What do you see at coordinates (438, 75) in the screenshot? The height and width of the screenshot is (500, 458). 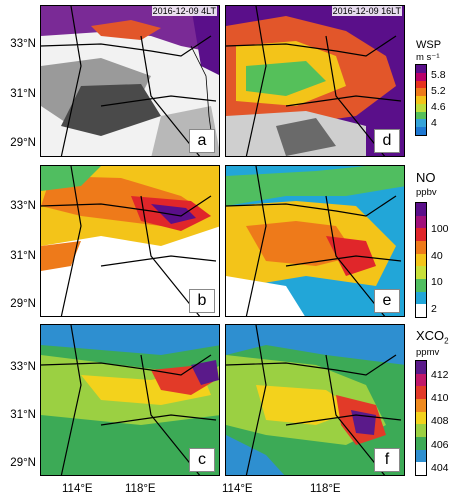 I see `legend-tick: 5.8` at bounding box center [438, 75].